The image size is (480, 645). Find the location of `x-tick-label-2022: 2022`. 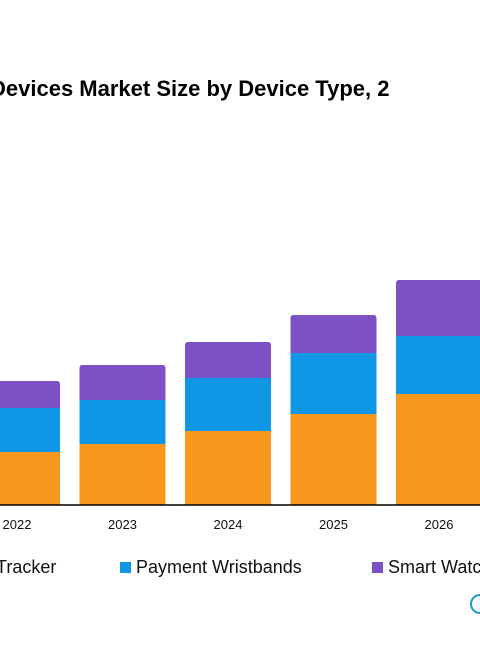

x-tick-label-2022: 2022 is located at coordinates (17, 524).